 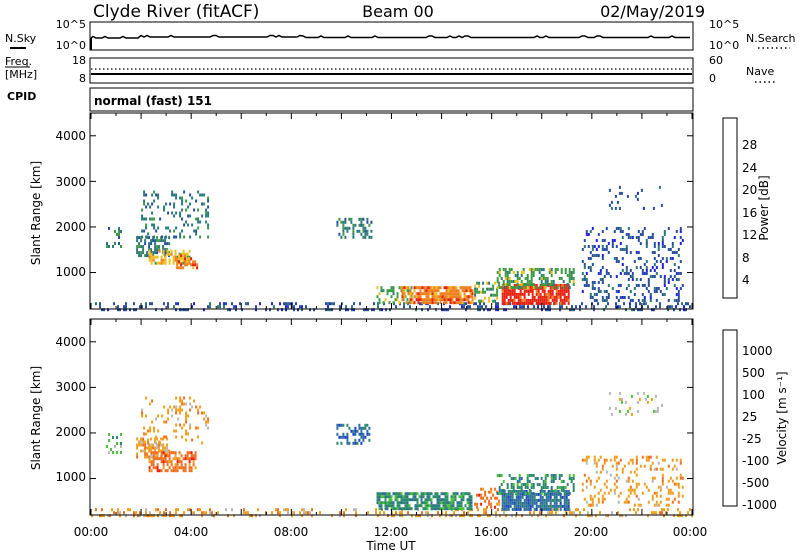 What do you see at coordinates (749, 190) in the screenshot?
I see `power-cbar-tick-20: 20` at bounding box center [749, 190].